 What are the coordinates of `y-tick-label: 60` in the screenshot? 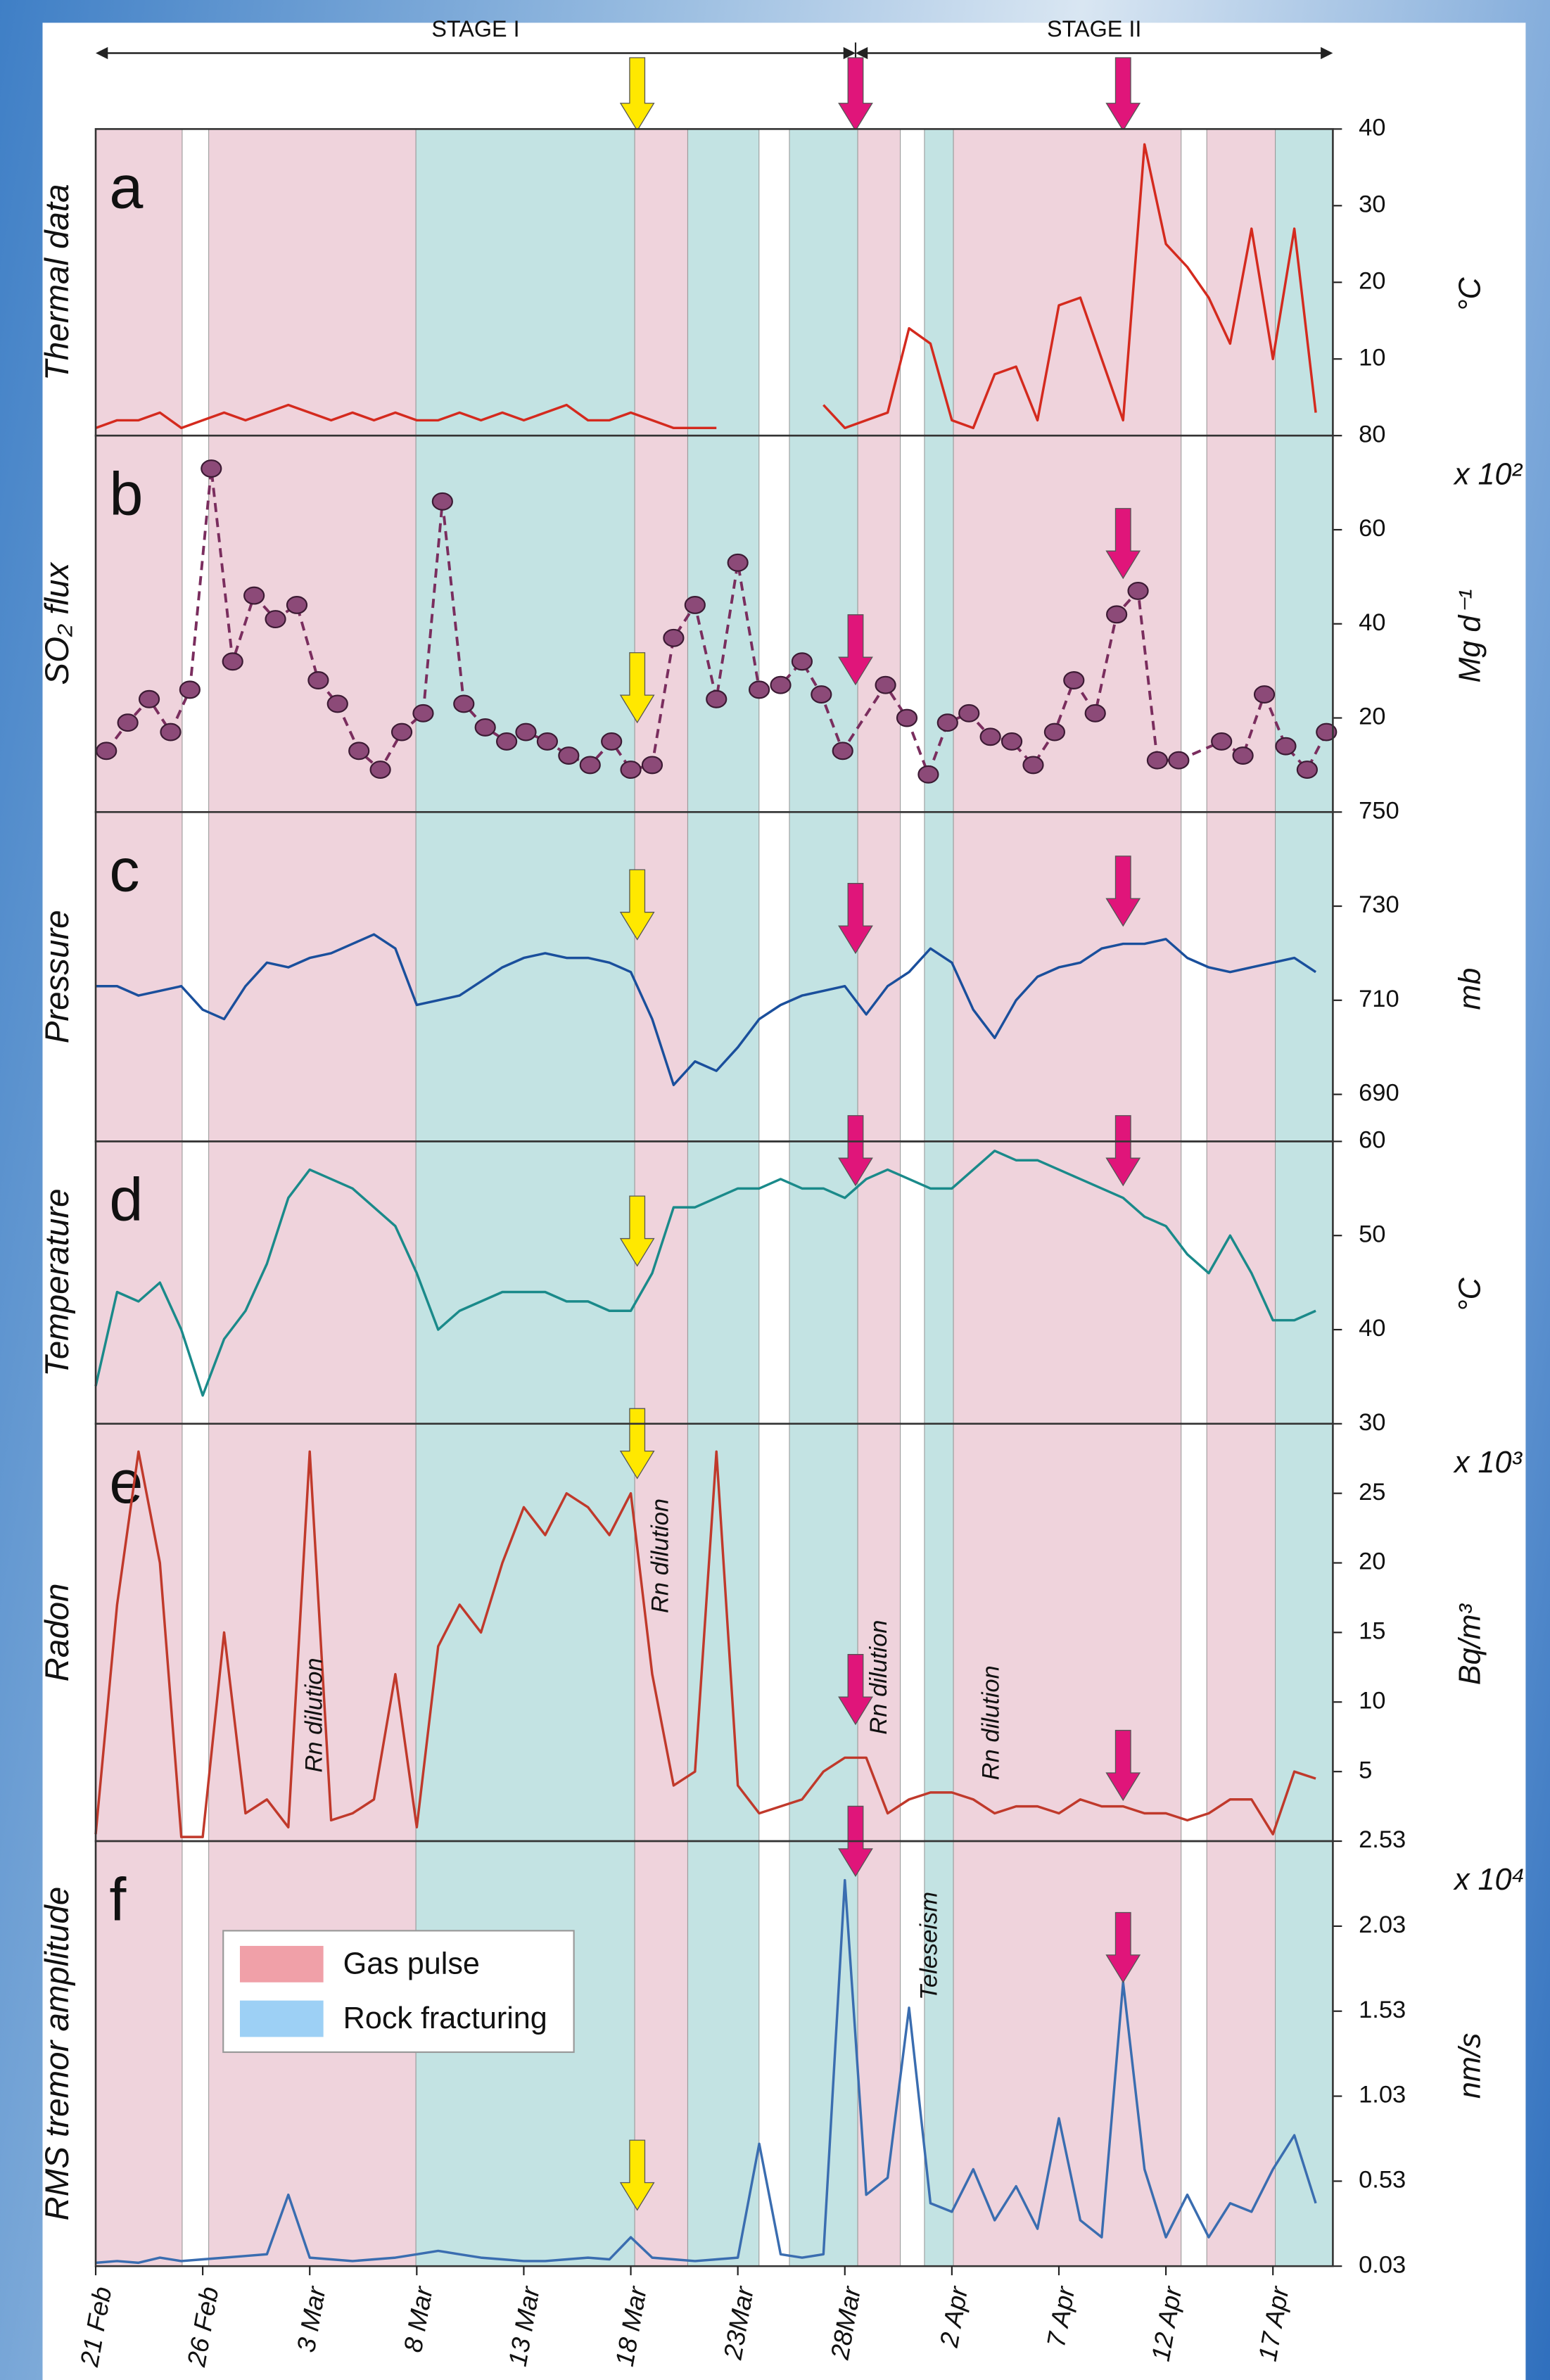 It's located at (1372, 528).